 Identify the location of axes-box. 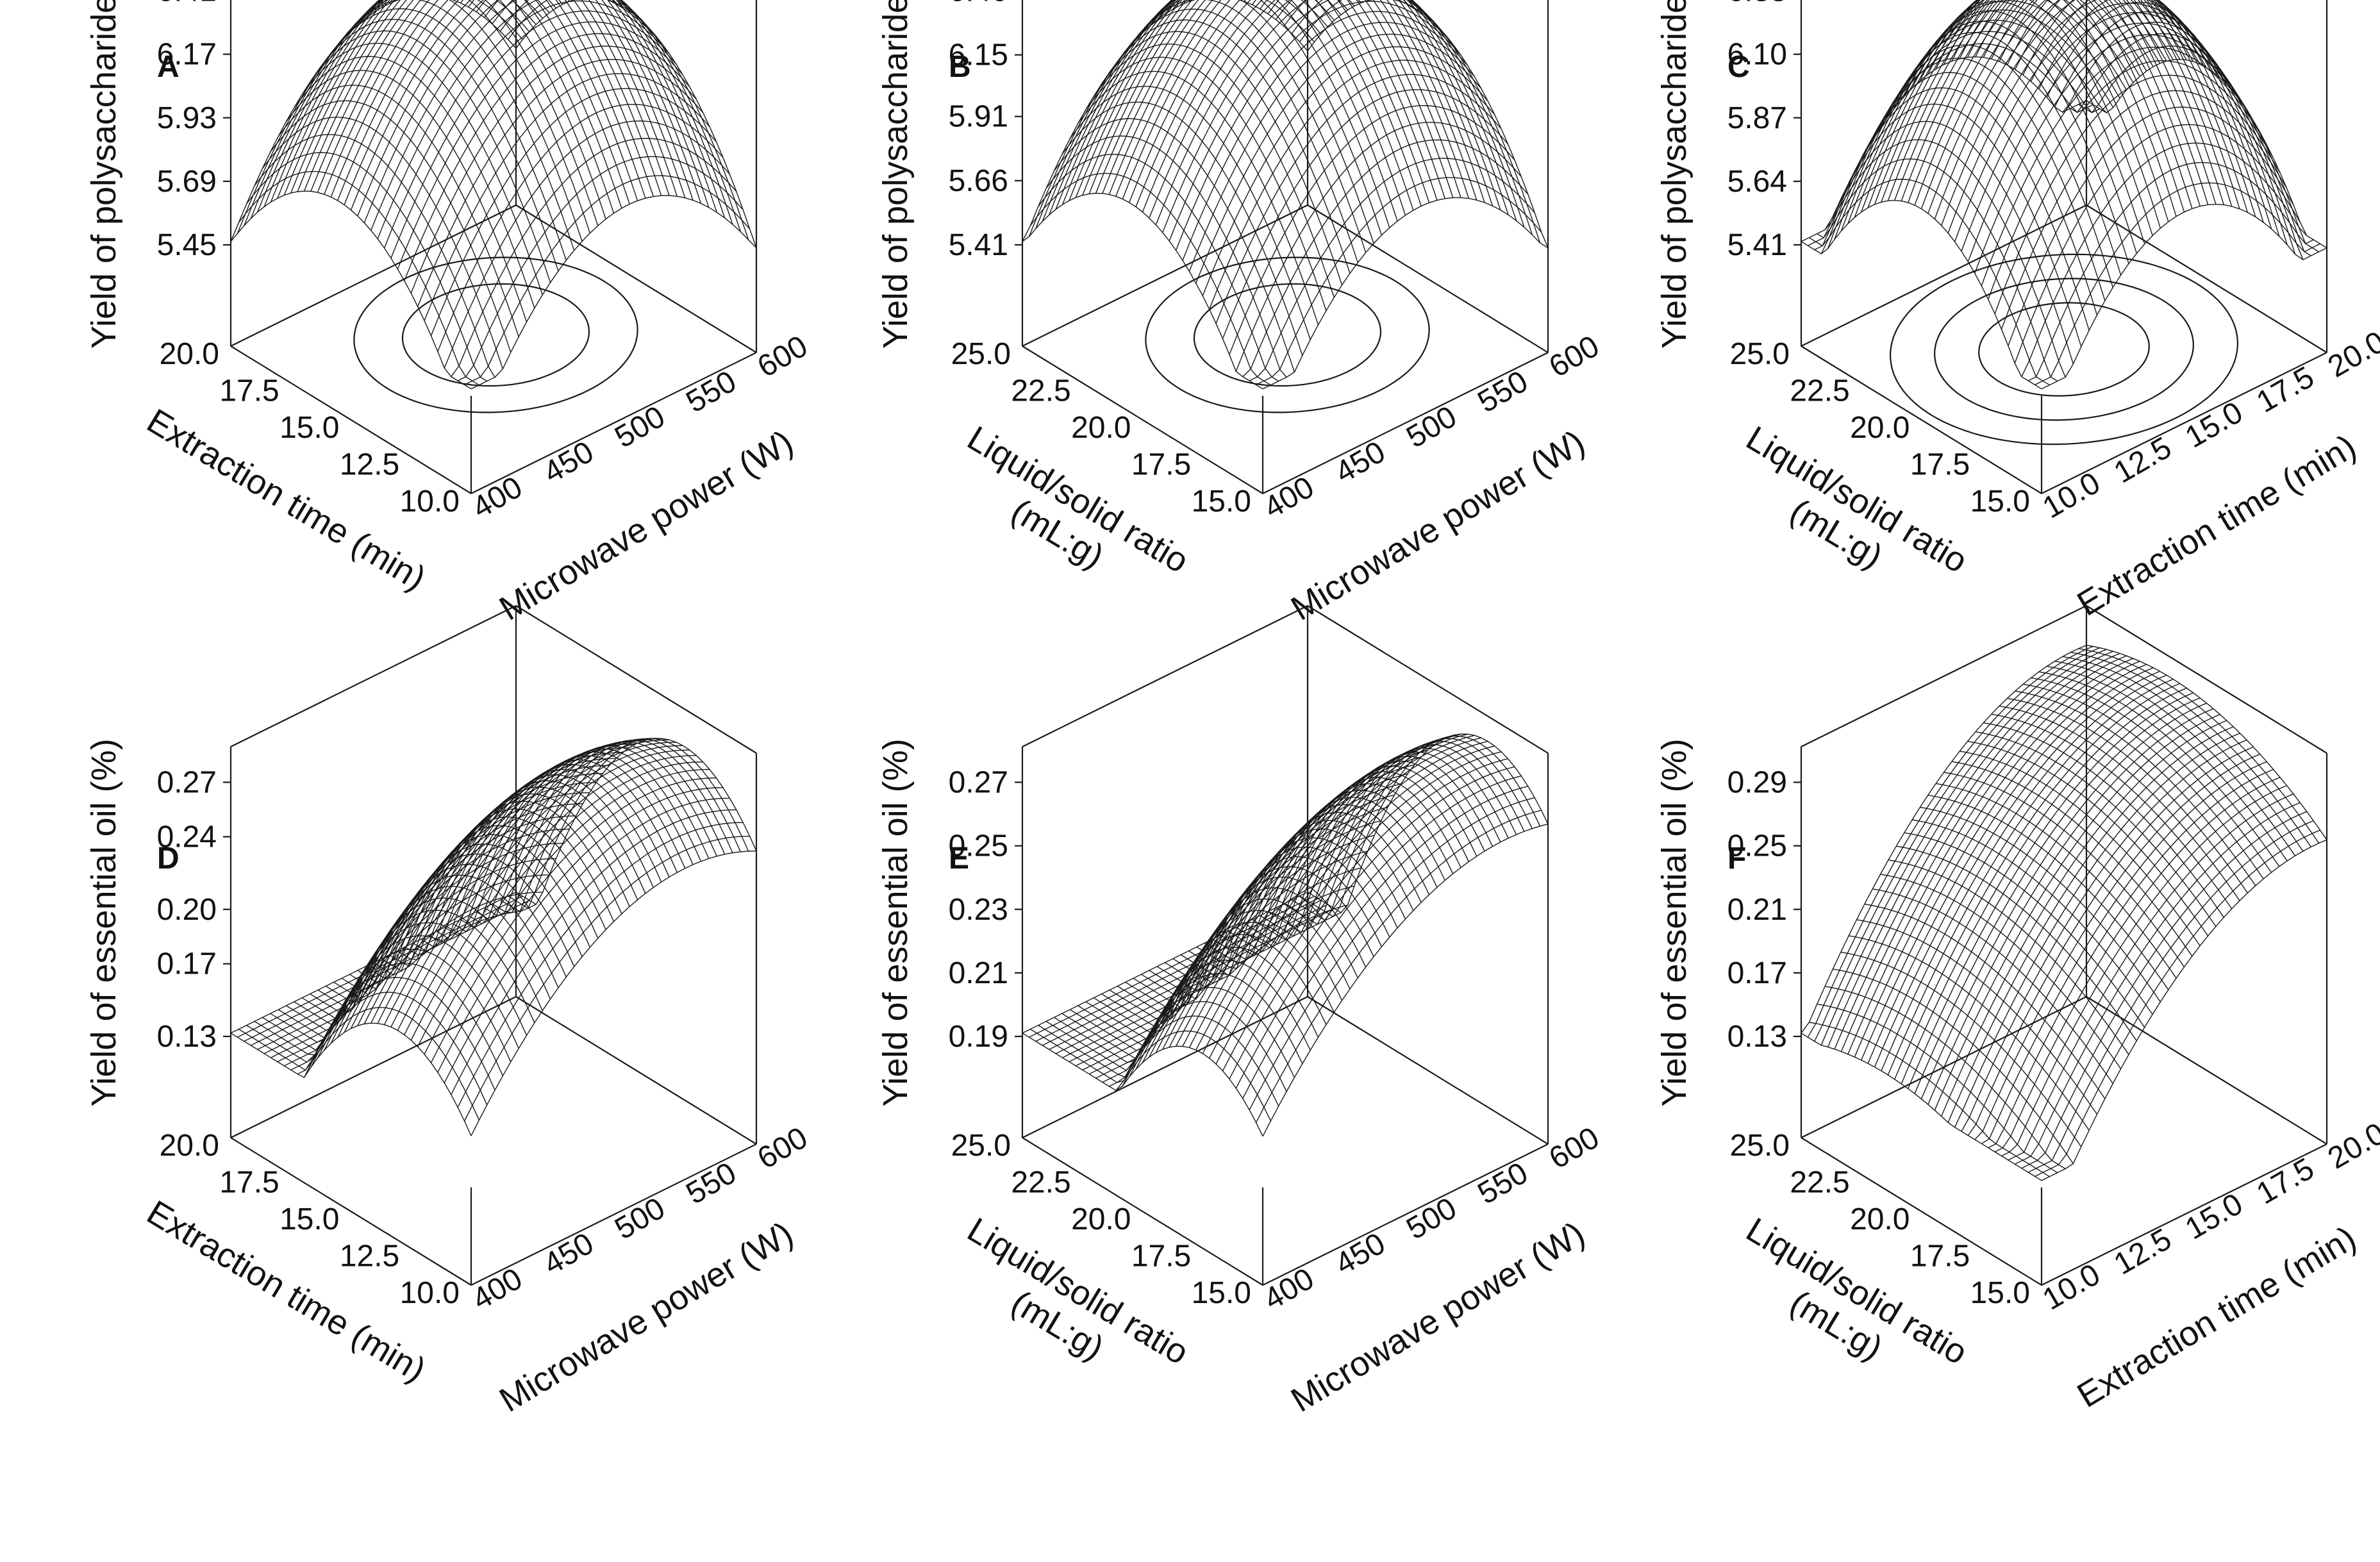
(493, 945).